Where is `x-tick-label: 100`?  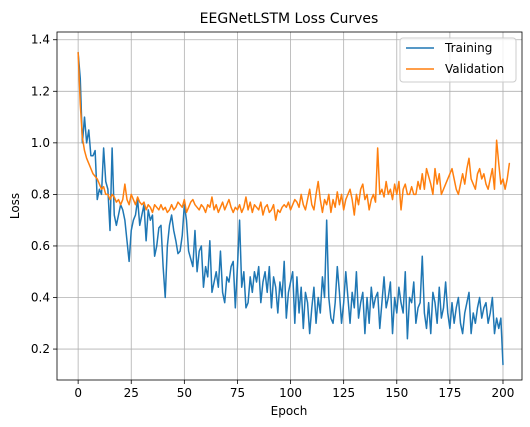
x-tick-label: 100 is located at coordinates (290, 393).